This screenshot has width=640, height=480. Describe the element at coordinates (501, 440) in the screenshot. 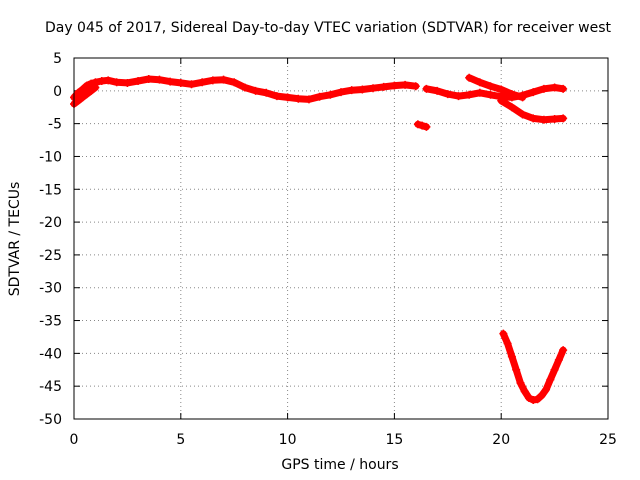

I see `x-tick-label: 20` at that location.